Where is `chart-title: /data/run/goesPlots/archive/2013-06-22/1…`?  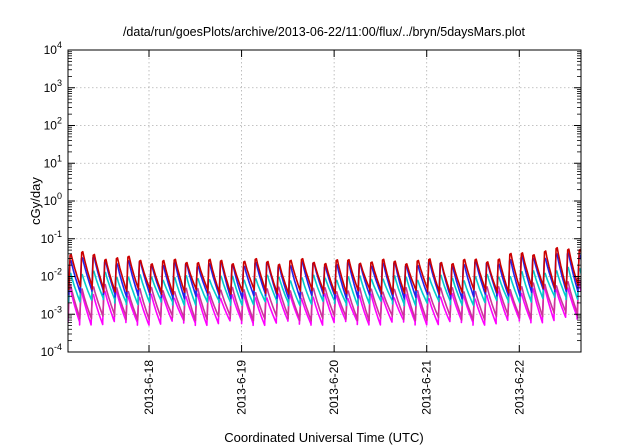
chart-title: /data/run/goesPlots/archive/2013-06-22/1… is located at coordinates (324, 32).